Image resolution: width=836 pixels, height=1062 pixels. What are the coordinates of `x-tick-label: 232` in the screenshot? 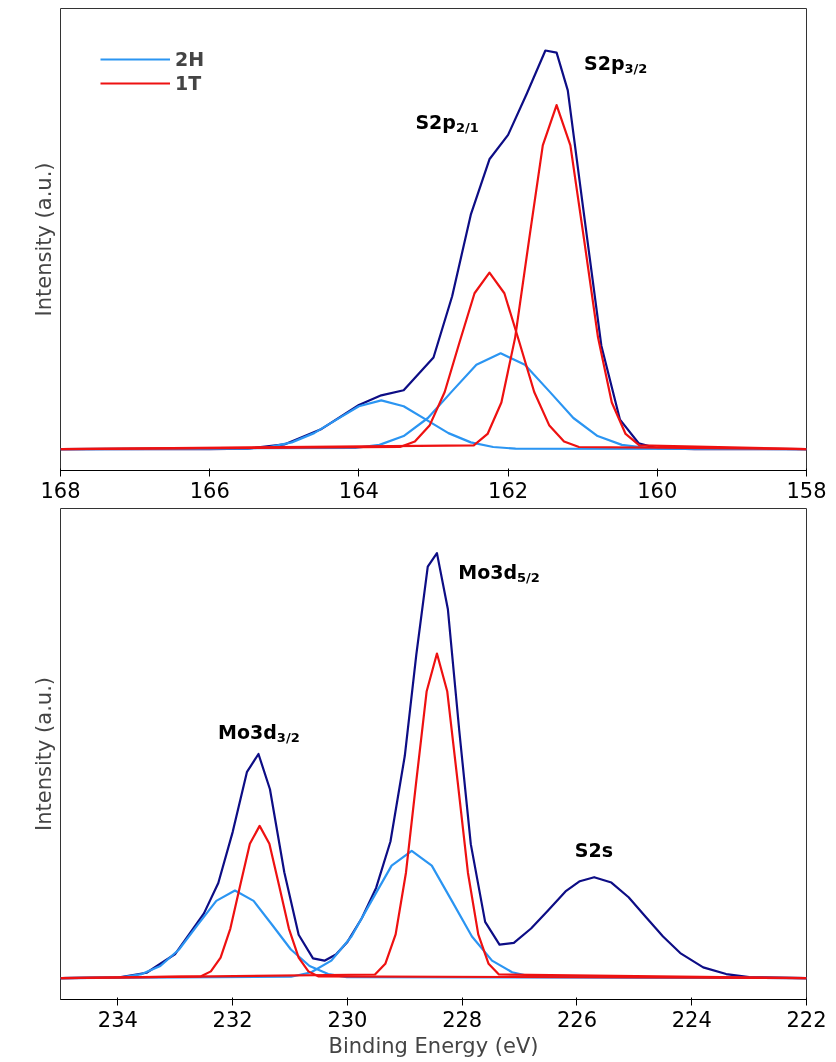 It's located at (232, 1019).